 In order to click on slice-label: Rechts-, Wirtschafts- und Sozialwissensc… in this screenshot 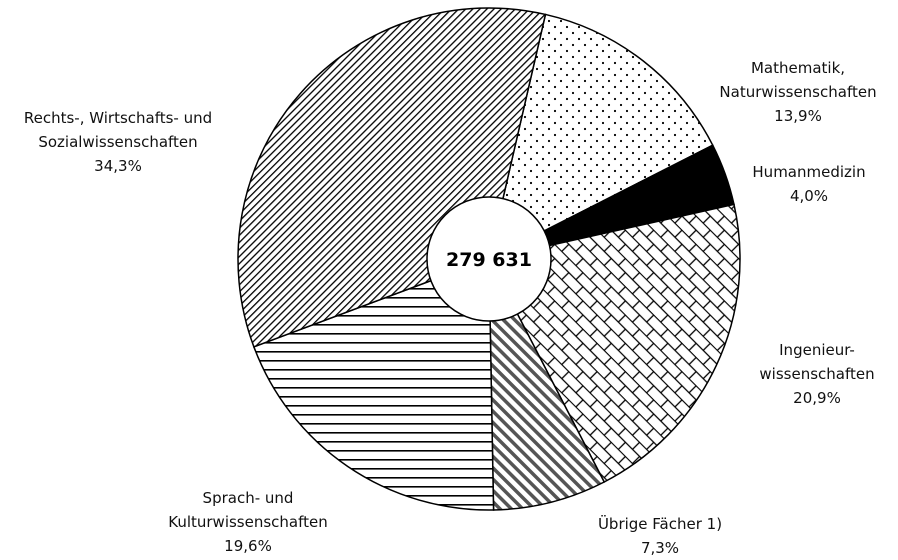, I will do `click(118, 142)`.